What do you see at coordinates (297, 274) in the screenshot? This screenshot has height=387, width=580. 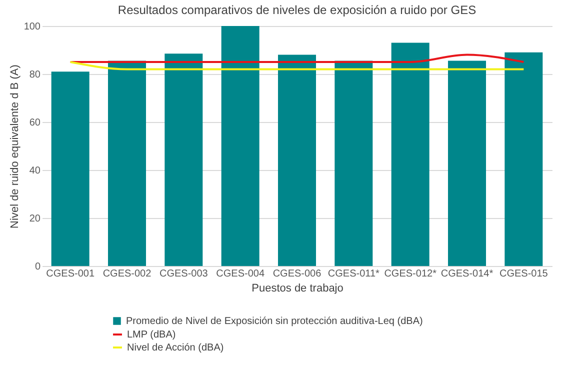 I see `x-tick-label: CGES-006` at bounding box center [297, 274].